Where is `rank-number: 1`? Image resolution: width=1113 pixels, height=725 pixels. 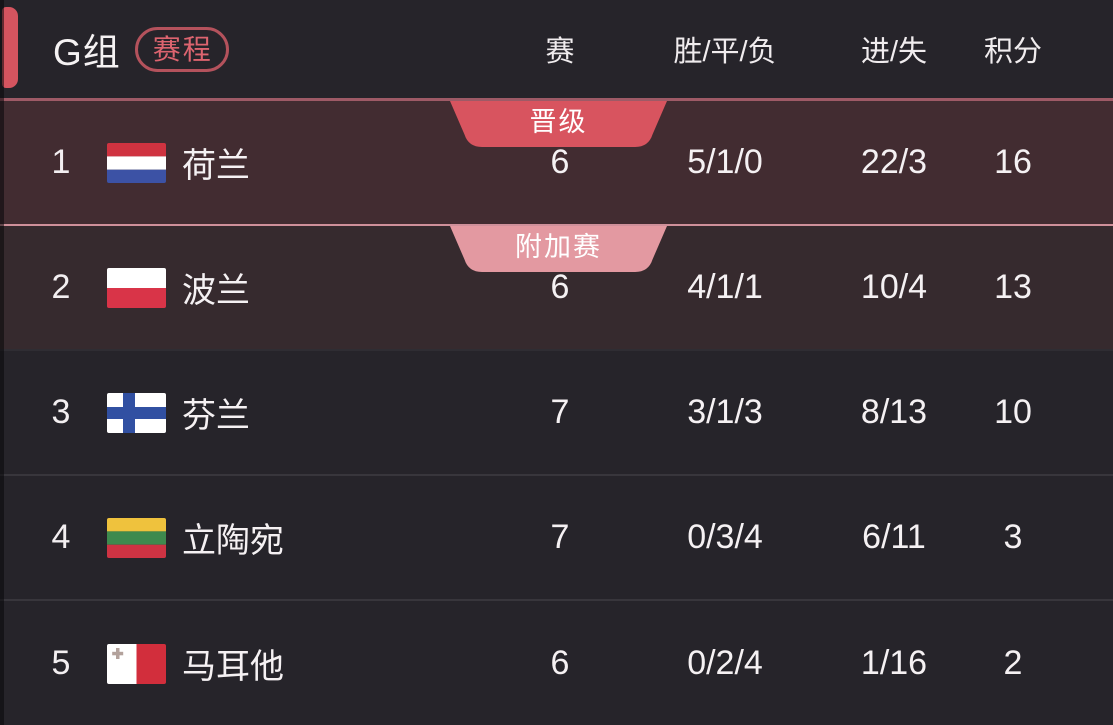
rank-number: 1 is located at coordinates (61, 162).